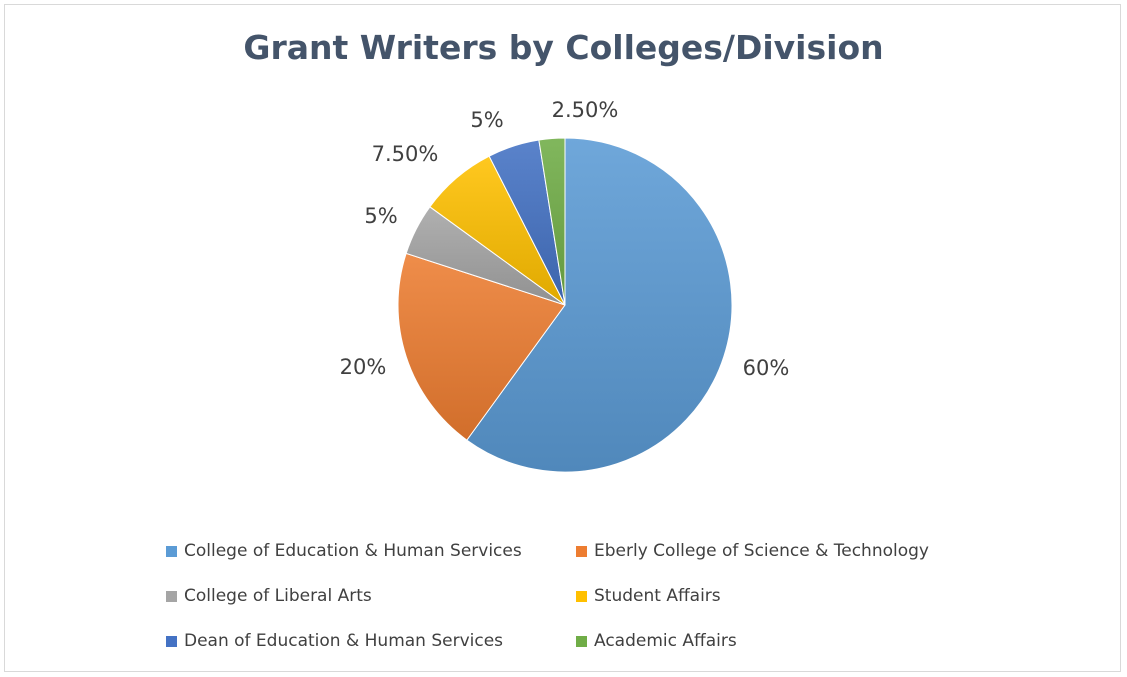 Image resolution: width=1127 pixels, height=677 pixels. I want to click on legend-label: Dean of Education & Human Services, so click(344, 641).